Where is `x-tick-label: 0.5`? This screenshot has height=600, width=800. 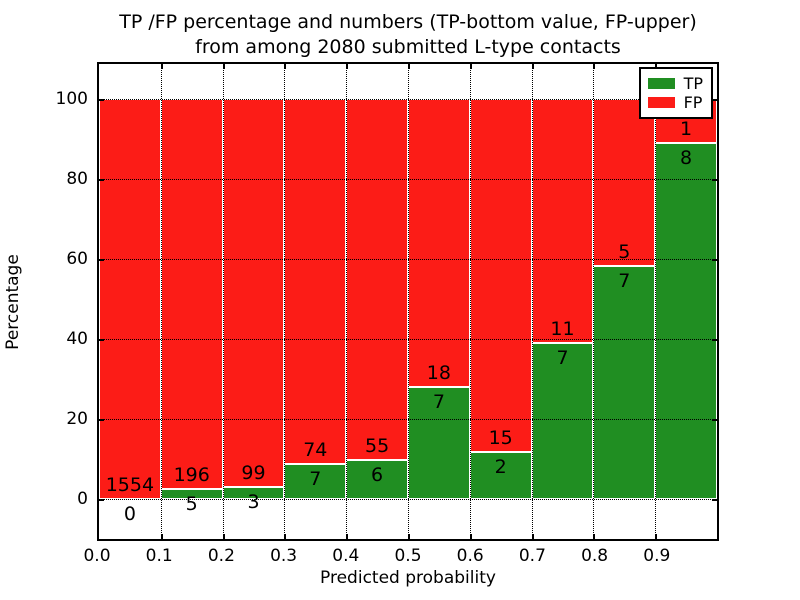
x-tick-label: 0.5 is located at coordinates (408, 556).